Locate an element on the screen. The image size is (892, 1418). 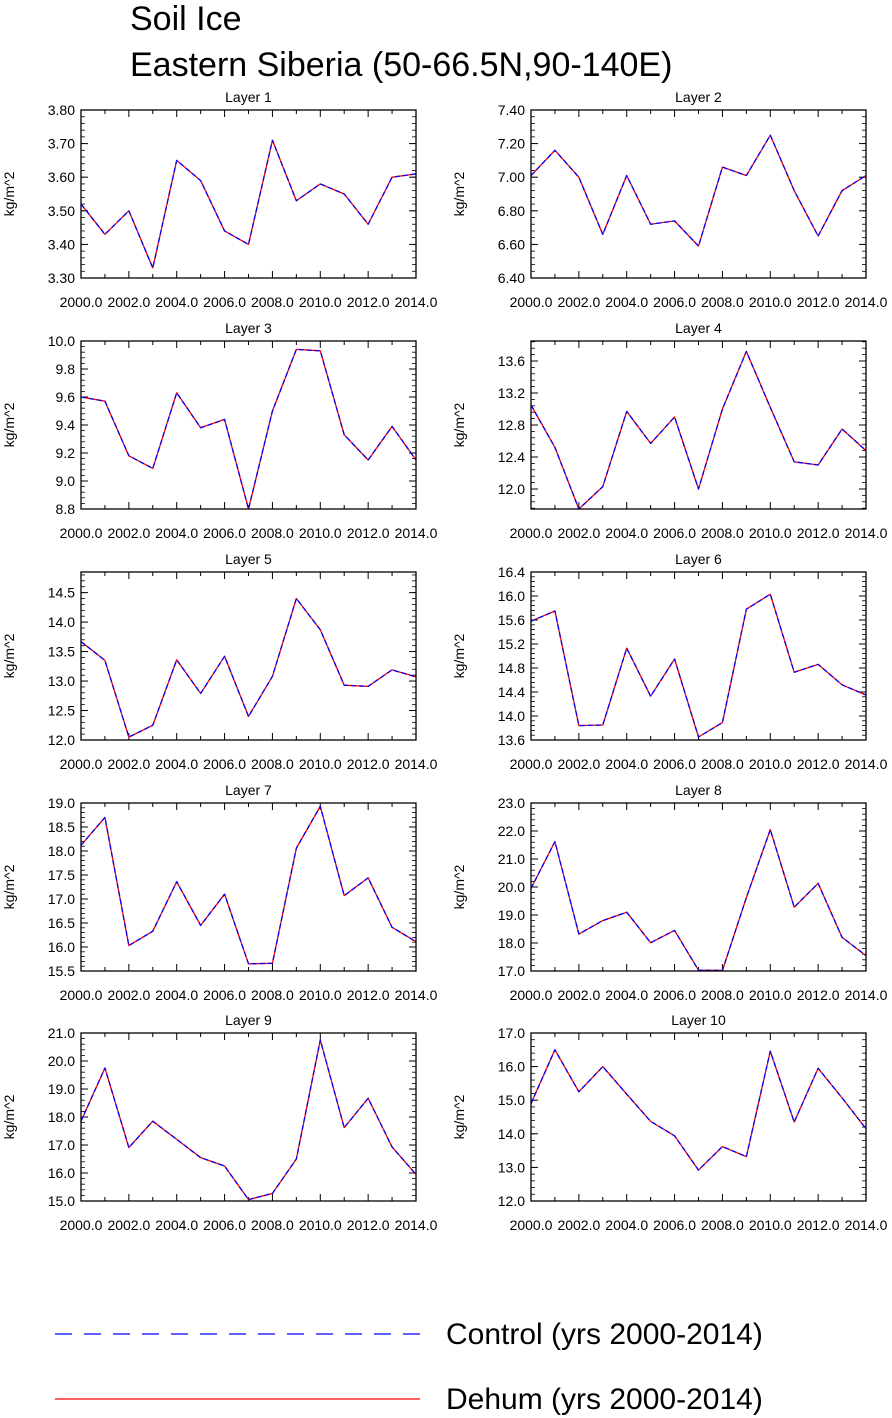
panel-1-xtick-label: 2002.0 is located at coordinates (128, 302).